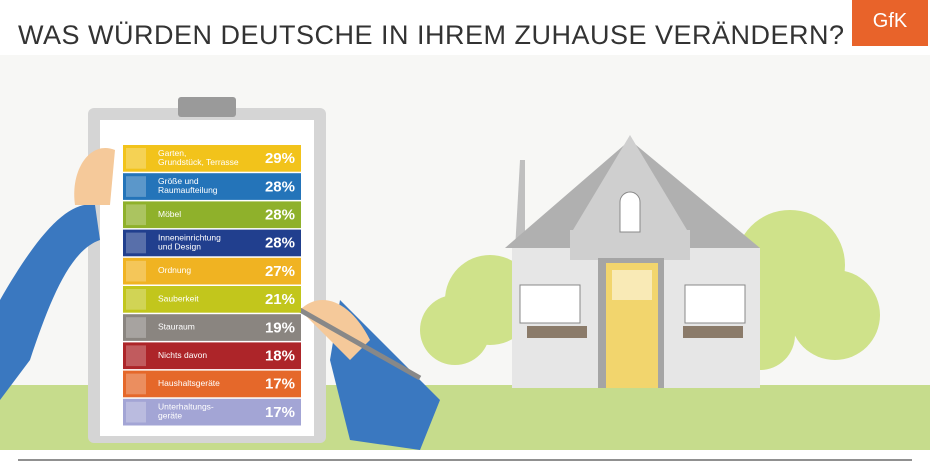 This screenshot has height=465, width=930. What do you see at coordinates (198, 162) in the screenshot?
I see `row-label: Grundstück, Terrasse` at bounding box center [198, 162].